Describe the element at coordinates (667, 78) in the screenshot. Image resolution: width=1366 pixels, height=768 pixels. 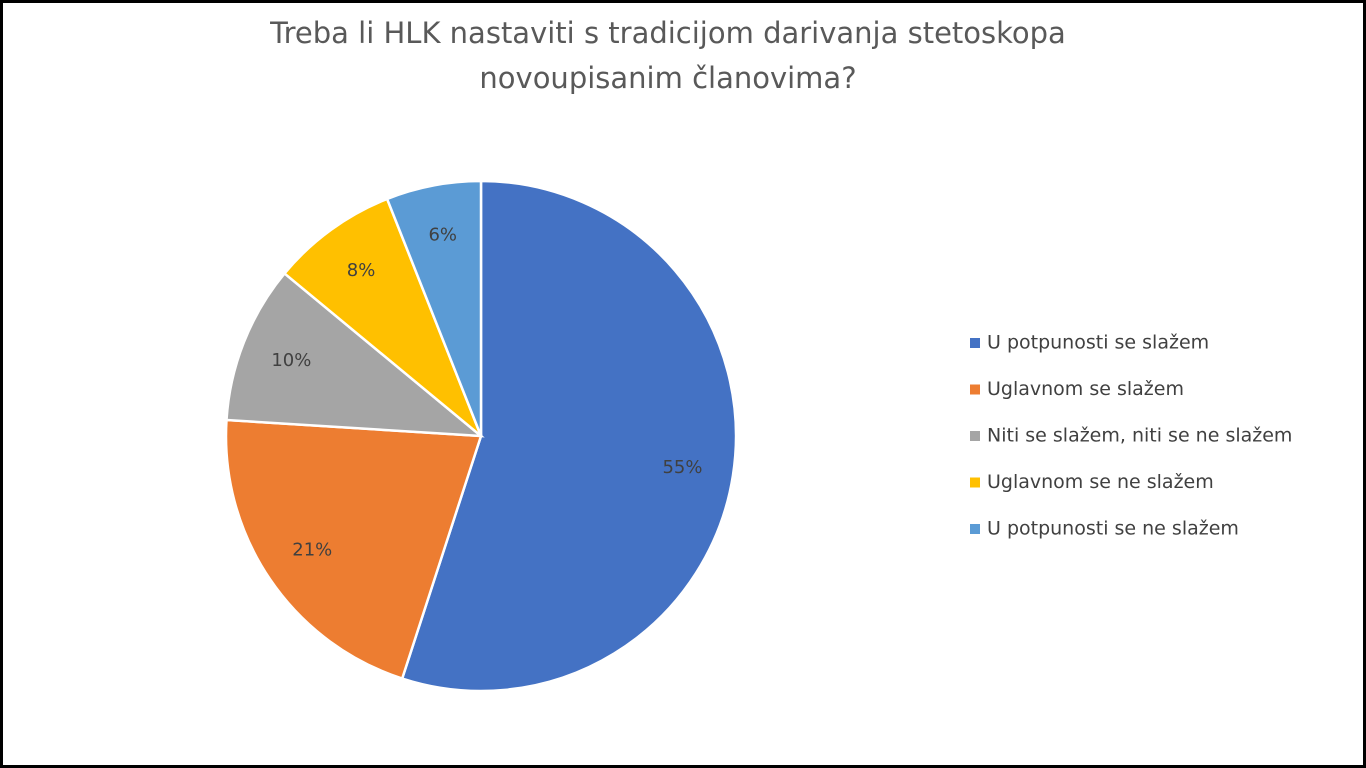
I see `chart-title: novoupisanim članovima?` at that location.